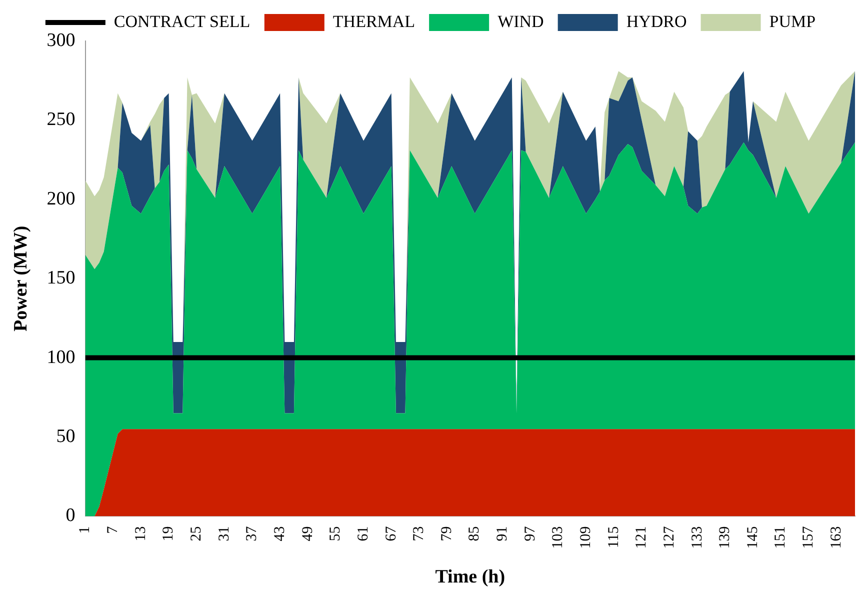 This screenshot has height=597, width=857. What do you see at coordinates (642, 537) in the screenshot?
I see `x-tick-label: 121` at bounding box center [642, 537].